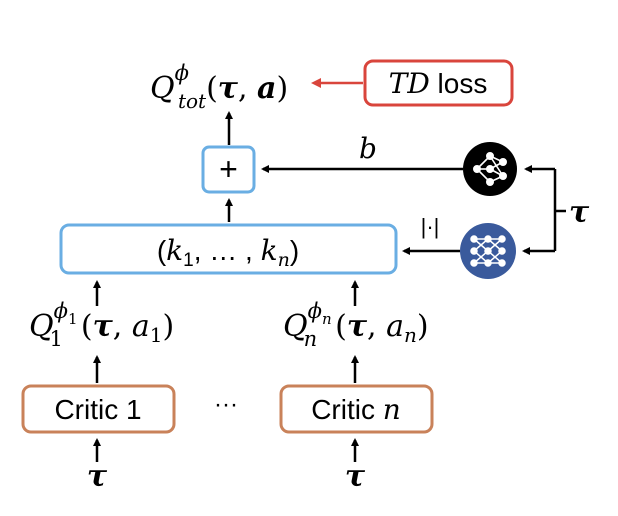 Image resolution: width=618 pixels, height=516 pixels. I want to click on bias-hypernetwork-icon, so click(490, 169).